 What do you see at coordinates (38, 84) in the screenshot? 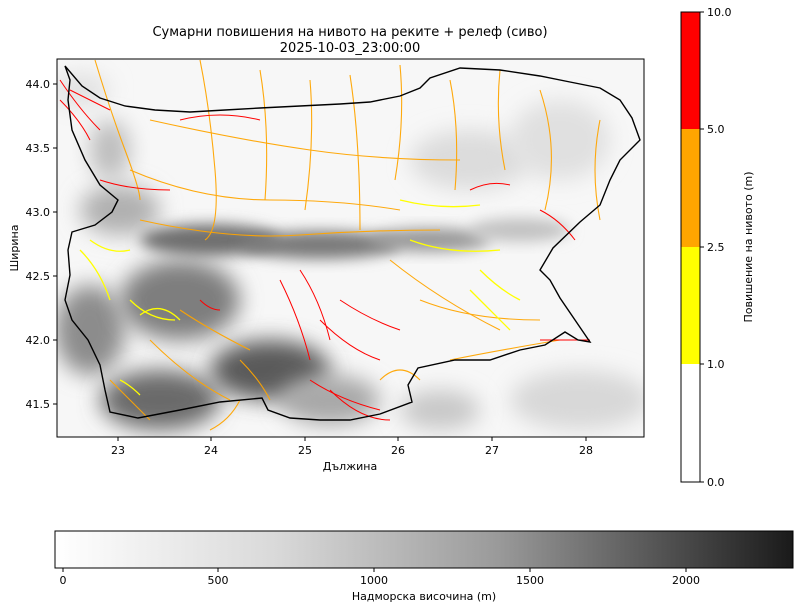
I see `y-tick-label: 44.0` at bounding box center [38, 84].